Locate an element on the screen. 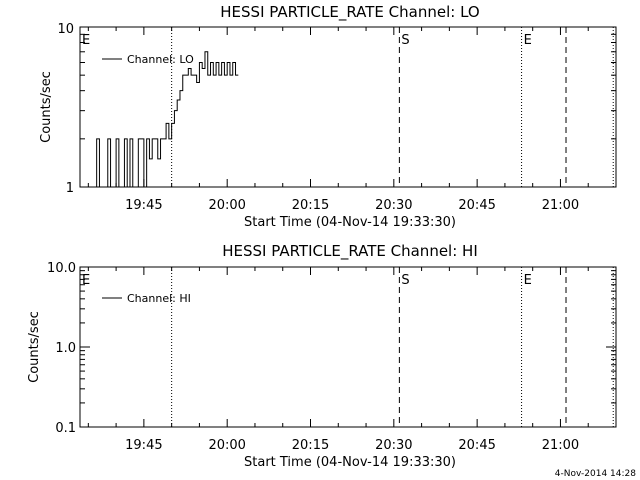 The image size is (640, 480). y-axis-label-lo: Counts/sec is located at coordinates (46, 107).